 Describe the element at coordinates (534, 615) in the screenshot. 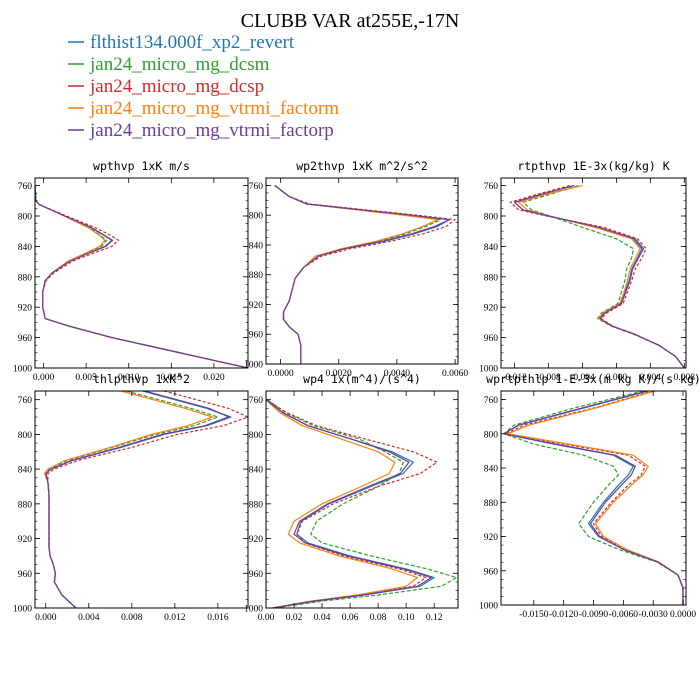

I see `x-tick-label: -0.0150` at that location.